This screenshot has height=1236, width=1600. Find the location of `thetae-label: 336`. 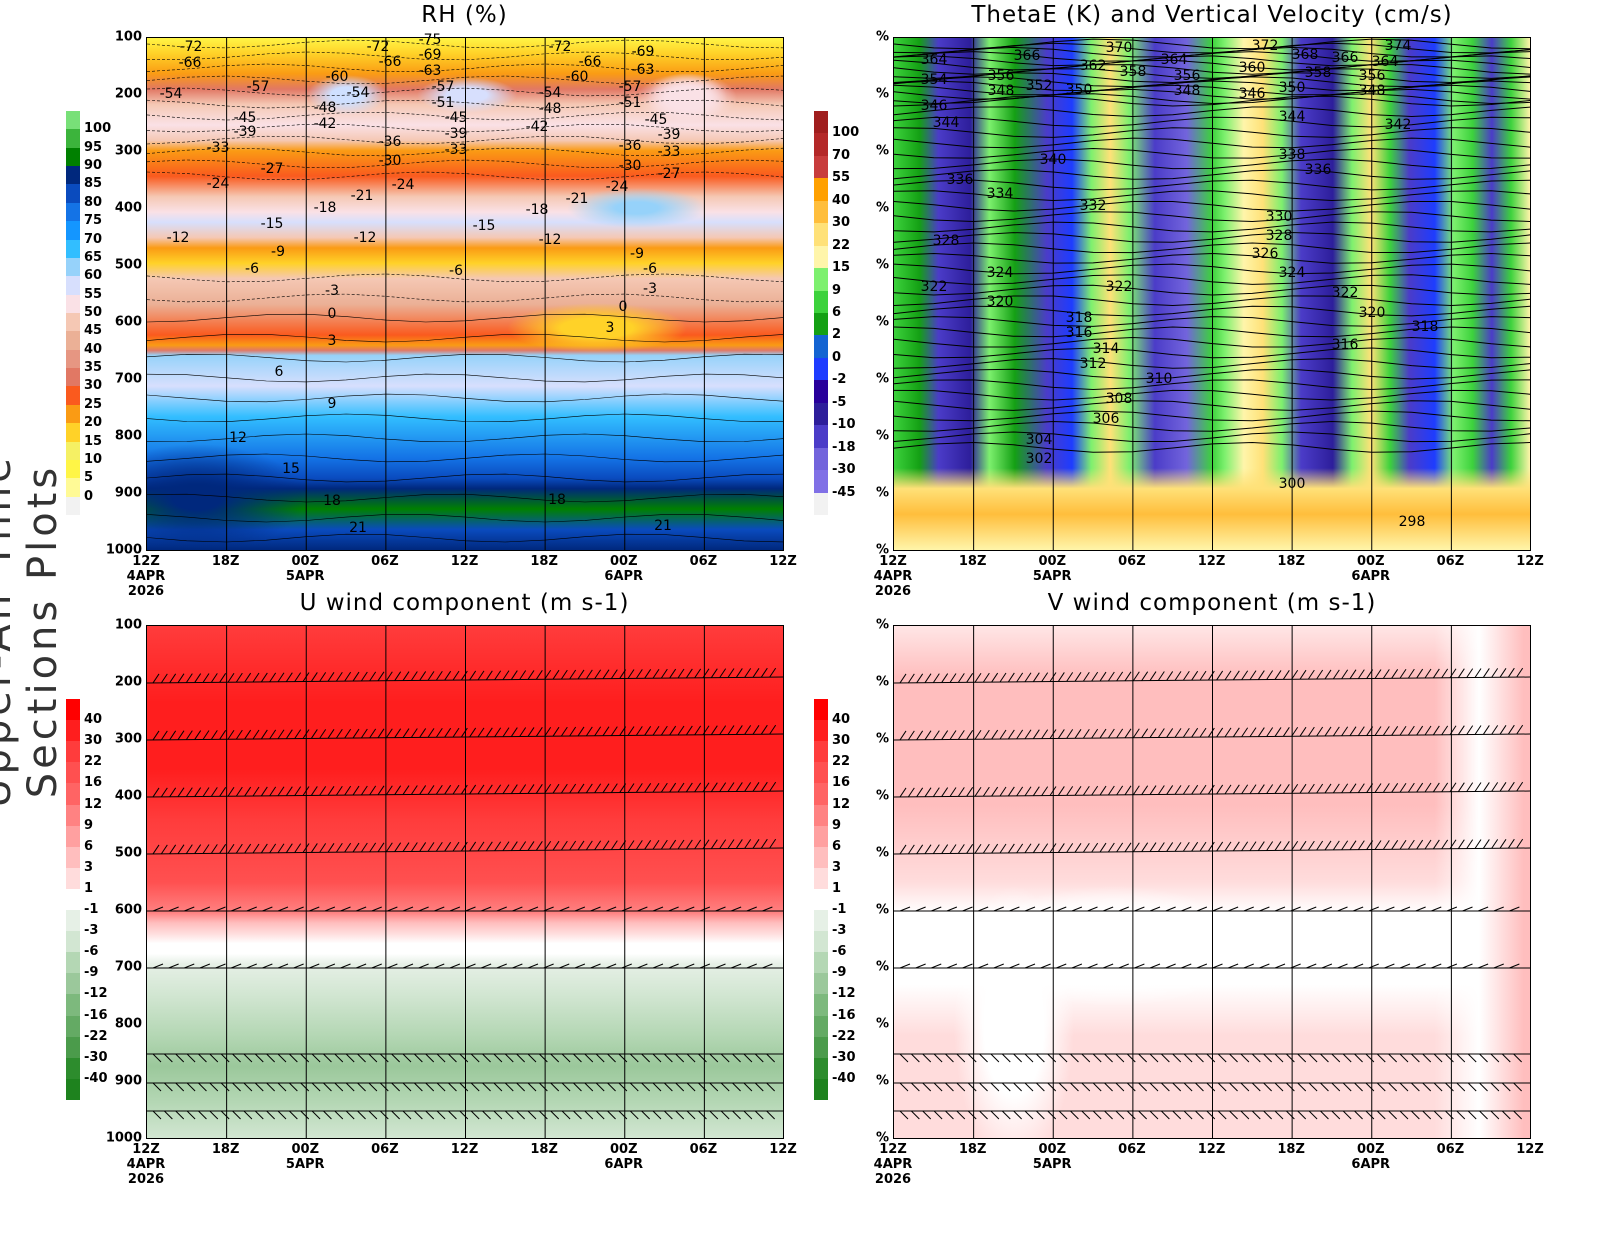

thetae-label: 336 is located at coordinates (1318, 170).